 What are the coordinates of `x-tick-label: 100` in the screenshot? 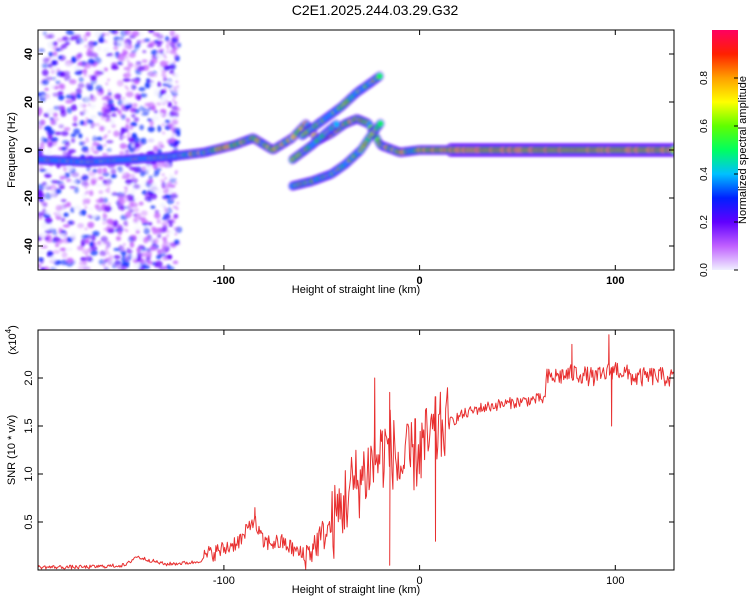 It's located at (615, 581).